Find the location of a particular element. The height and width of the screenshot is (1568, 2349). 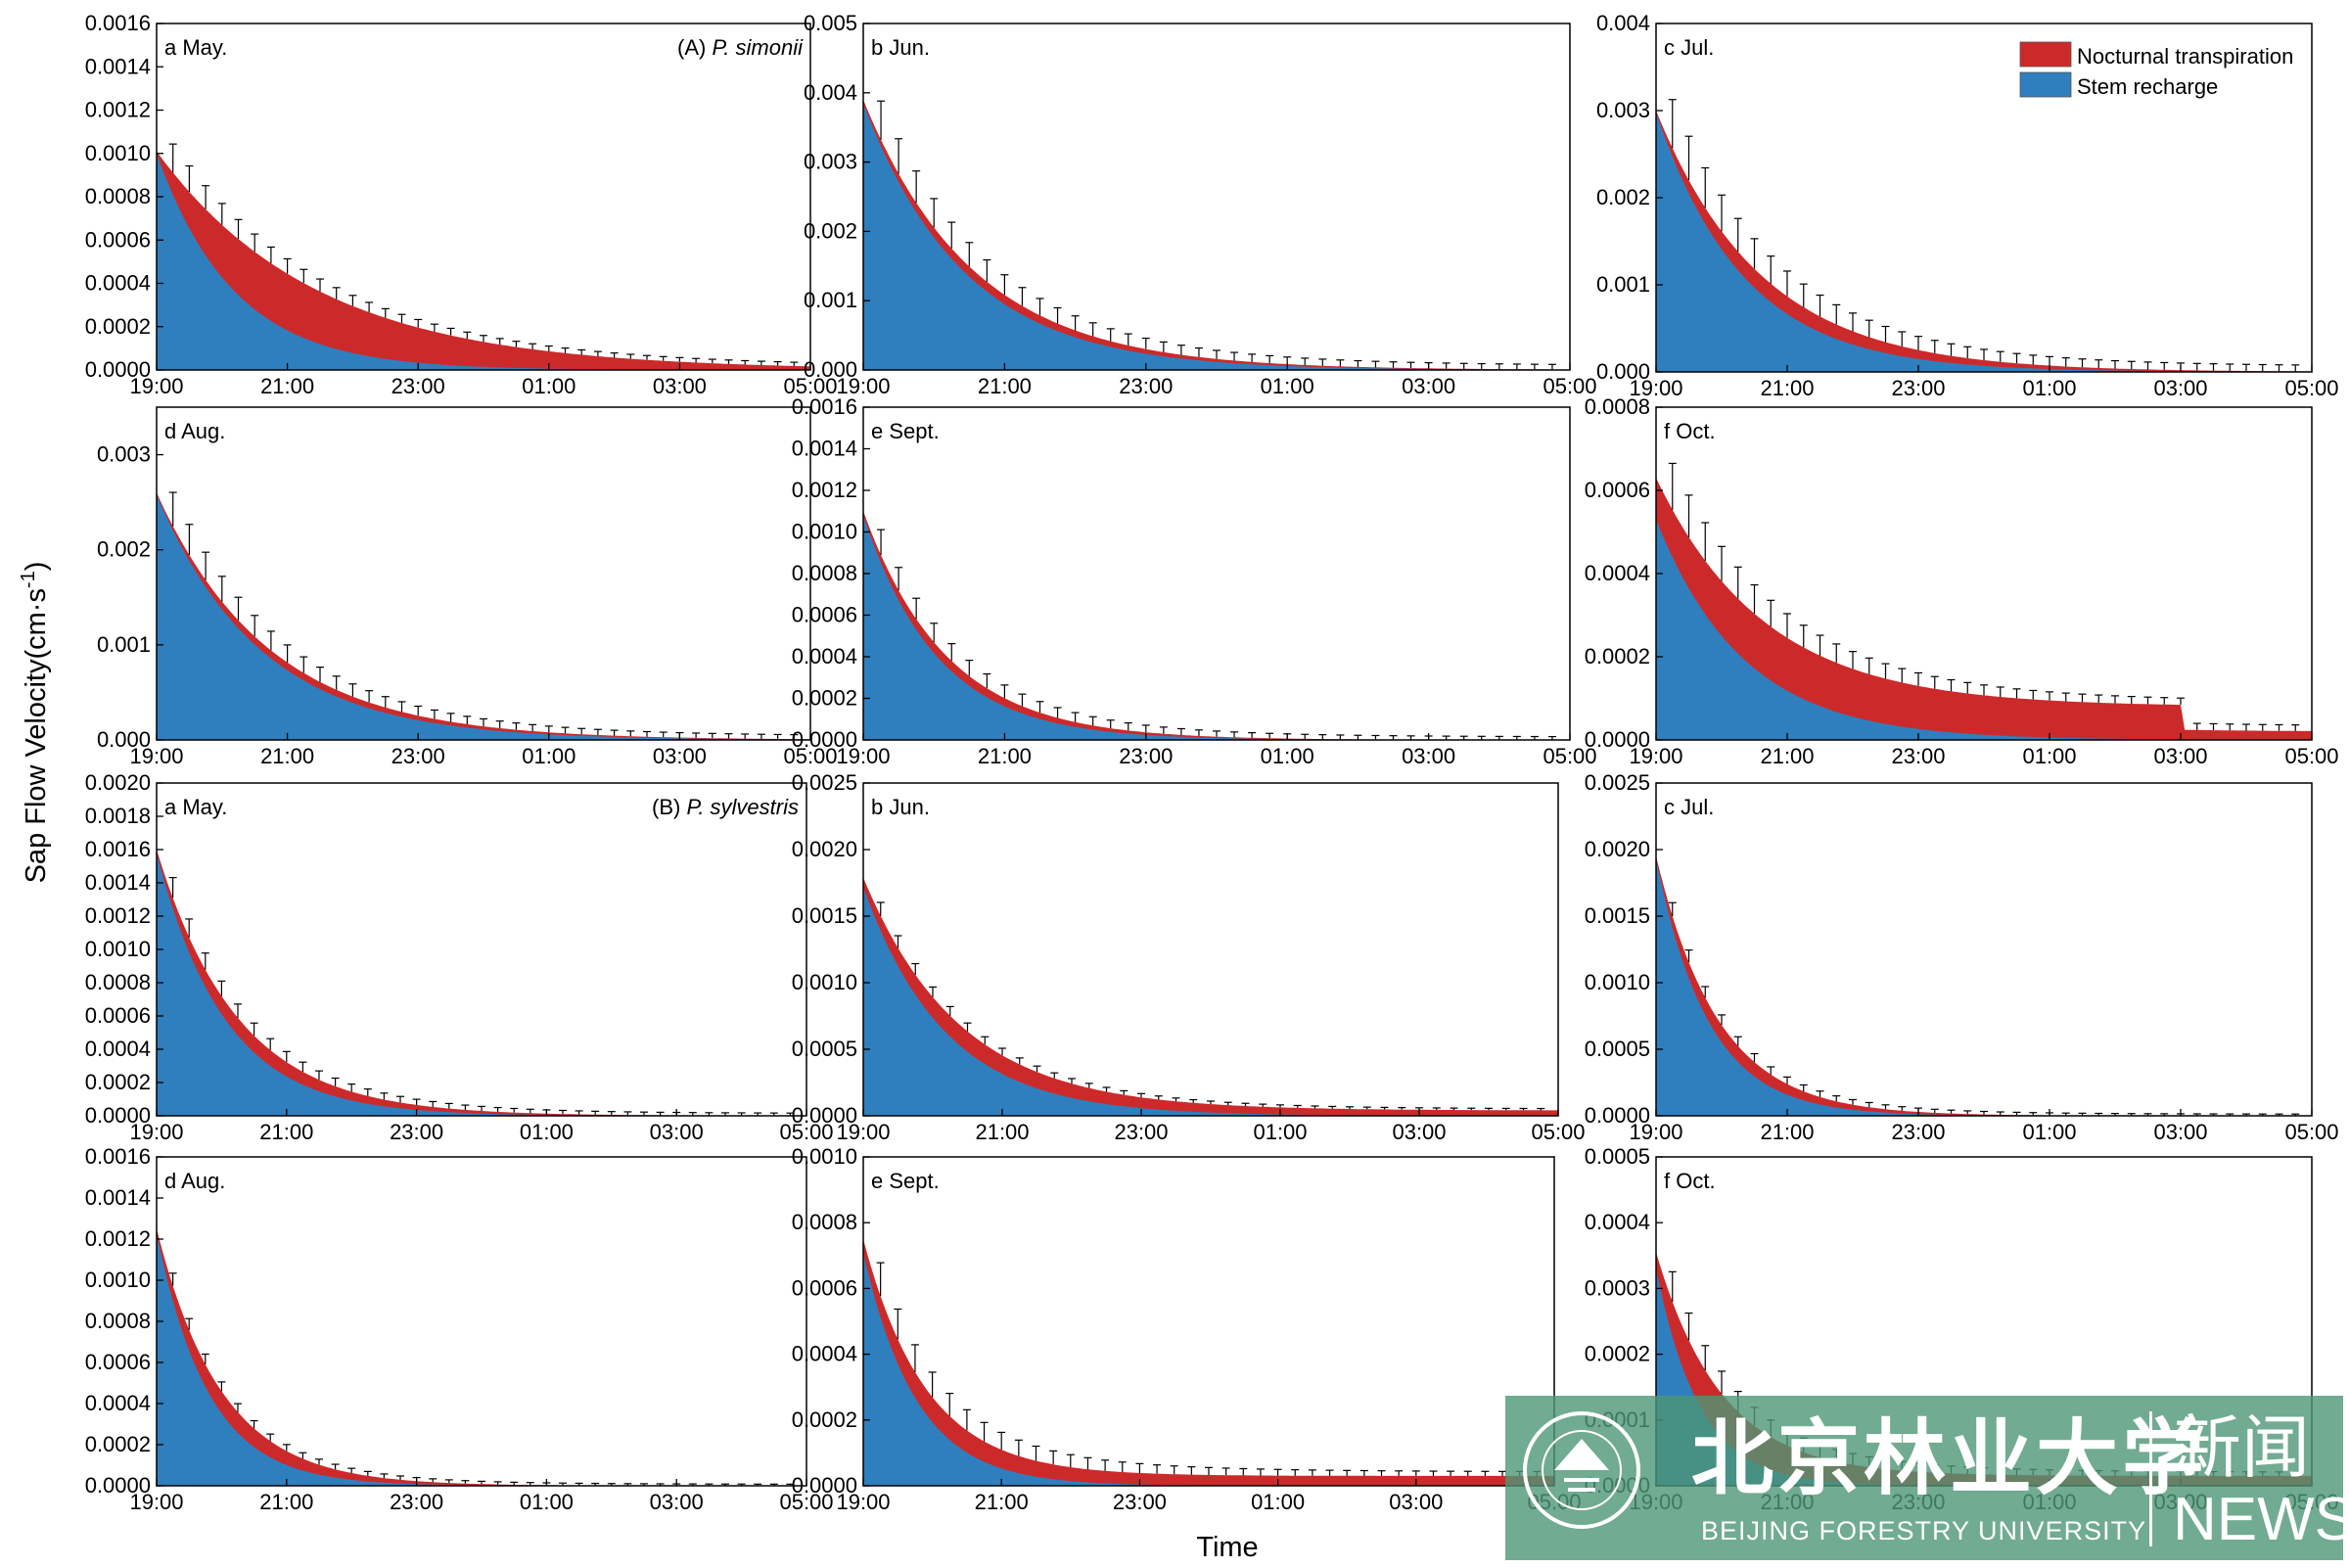

y-axis-label-superscript: -1 is located at coordinates (28, 579).